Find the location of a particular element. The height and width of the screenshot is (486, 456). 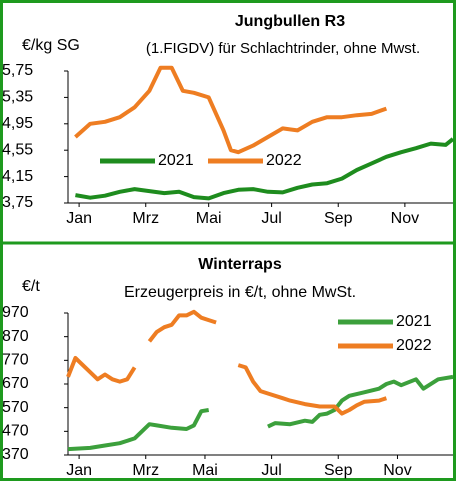

y-tick-label: 870 is located at coordinates (15, 336).